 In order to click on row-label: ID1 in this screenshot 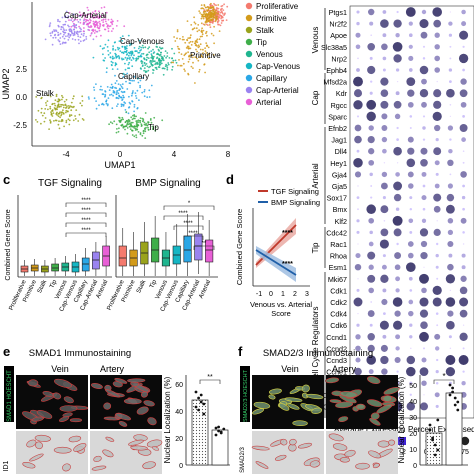, I will do `click(6, 465)`.